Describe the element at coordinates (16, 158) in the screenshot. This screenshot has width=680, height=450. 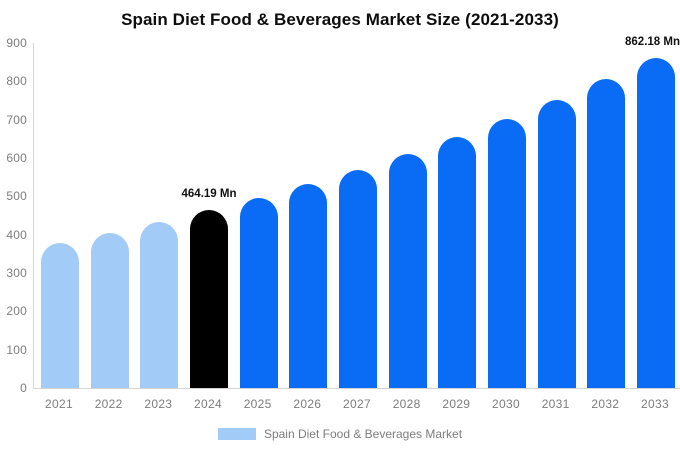
I see `y-tick-label: 600` at that location.